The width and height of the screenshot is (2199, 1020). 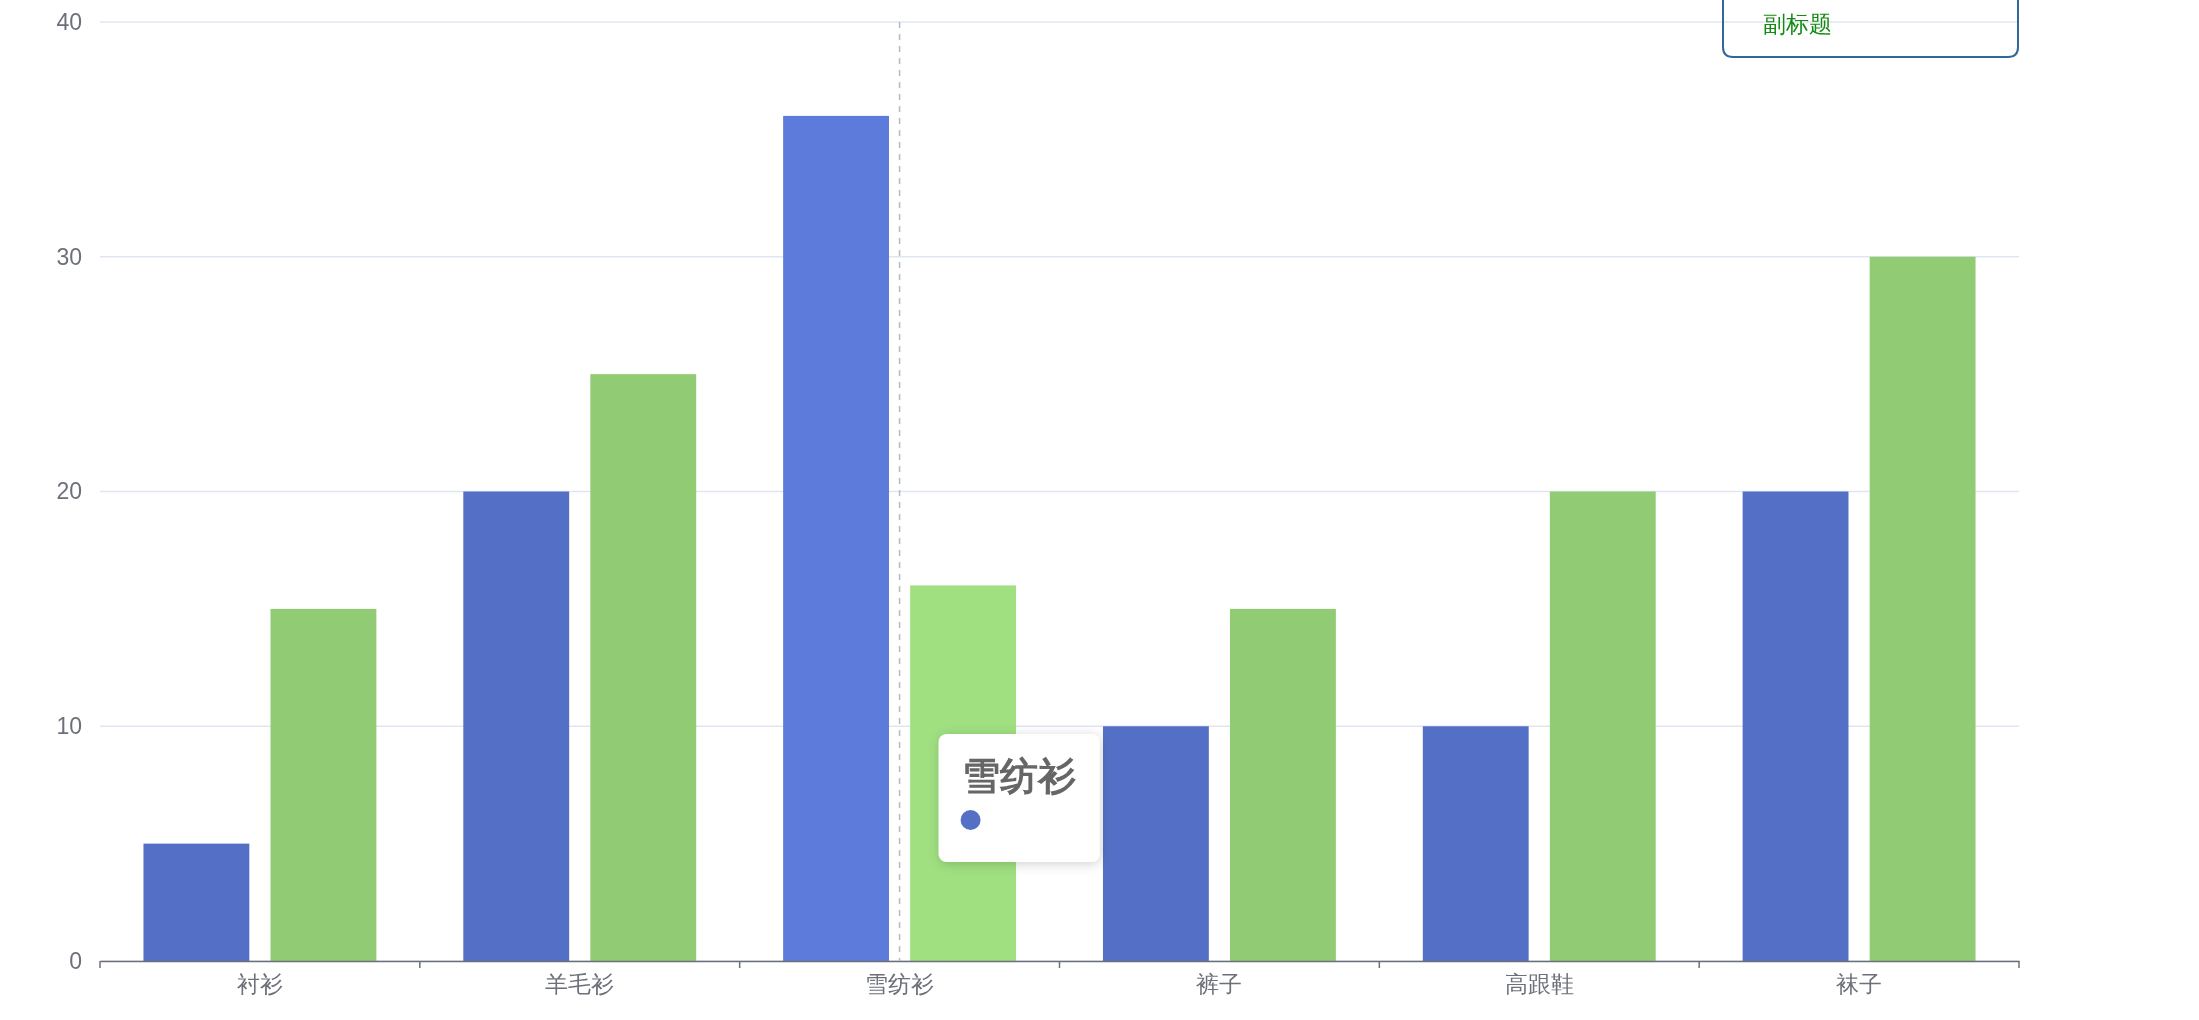 I want to click on x-tick-label: 裤子, so click(x=1219, y=984).